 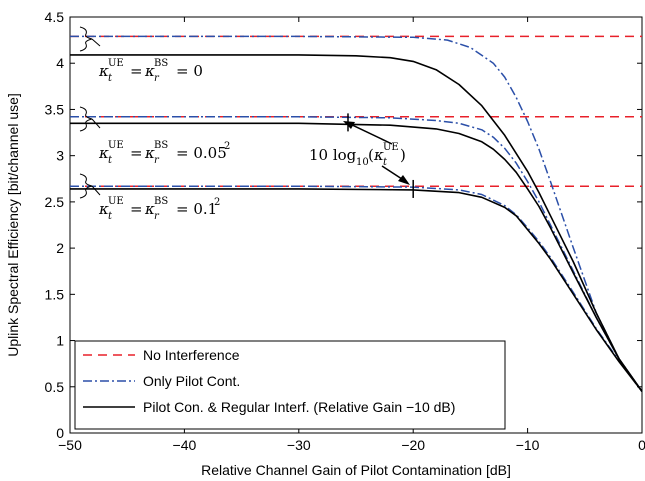 What do you see at coordinates (55, 294) in the screenshot?
I see `y-tick-label: 1.5` at bounding box center [55, 294].